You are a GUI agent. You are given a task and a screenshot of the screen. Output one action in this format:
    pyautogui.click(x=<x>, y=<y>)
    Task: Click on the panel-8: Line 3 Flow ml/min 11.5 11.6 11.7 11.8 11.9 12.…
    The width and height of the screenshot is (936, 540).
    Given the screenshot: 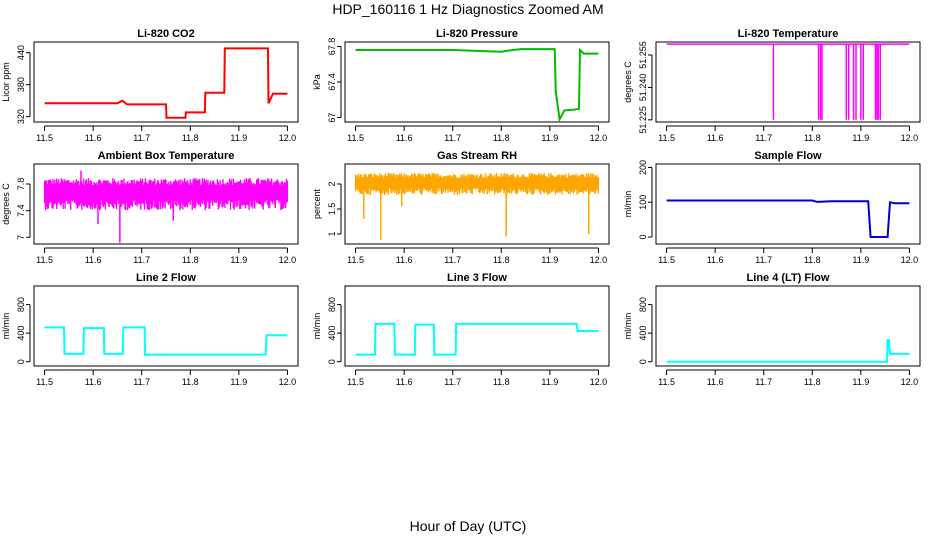 What is the action you would take?
    pyautogui.click(x=461, y=329)
    